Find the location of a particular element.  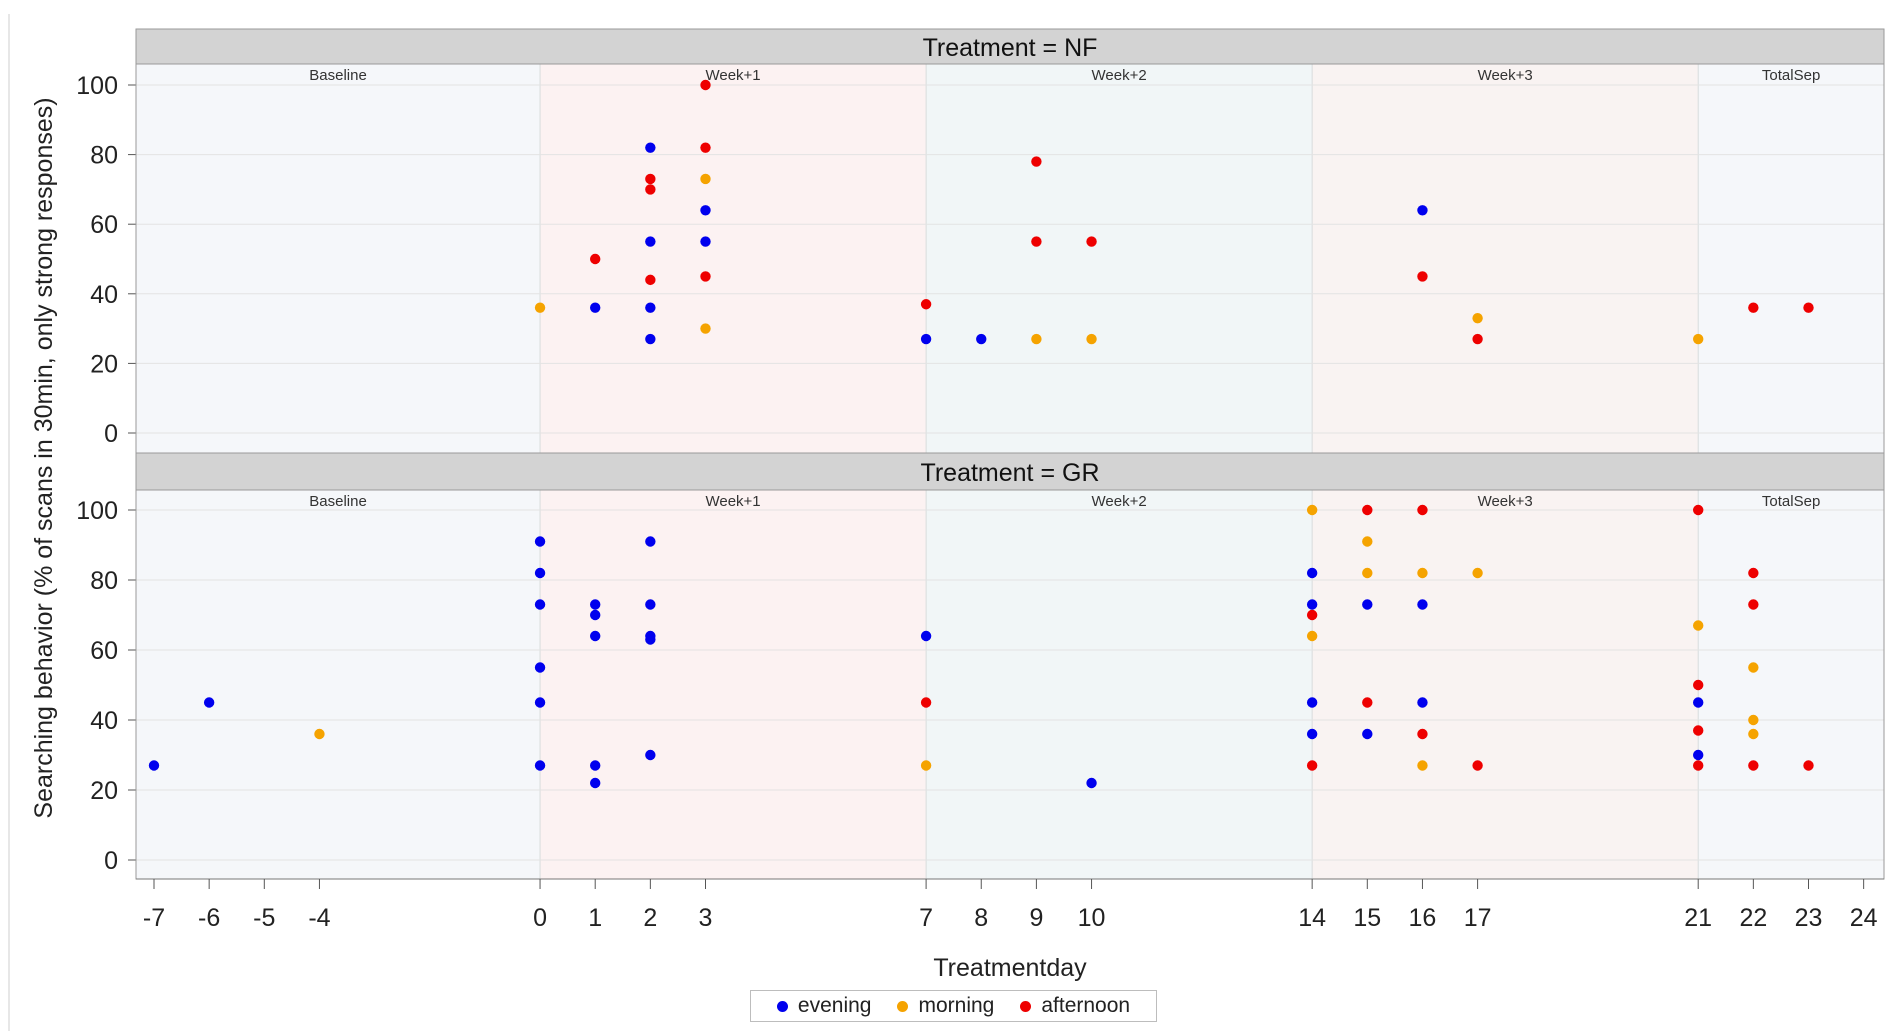

legend-marker is located at coordinates (903, 1006).